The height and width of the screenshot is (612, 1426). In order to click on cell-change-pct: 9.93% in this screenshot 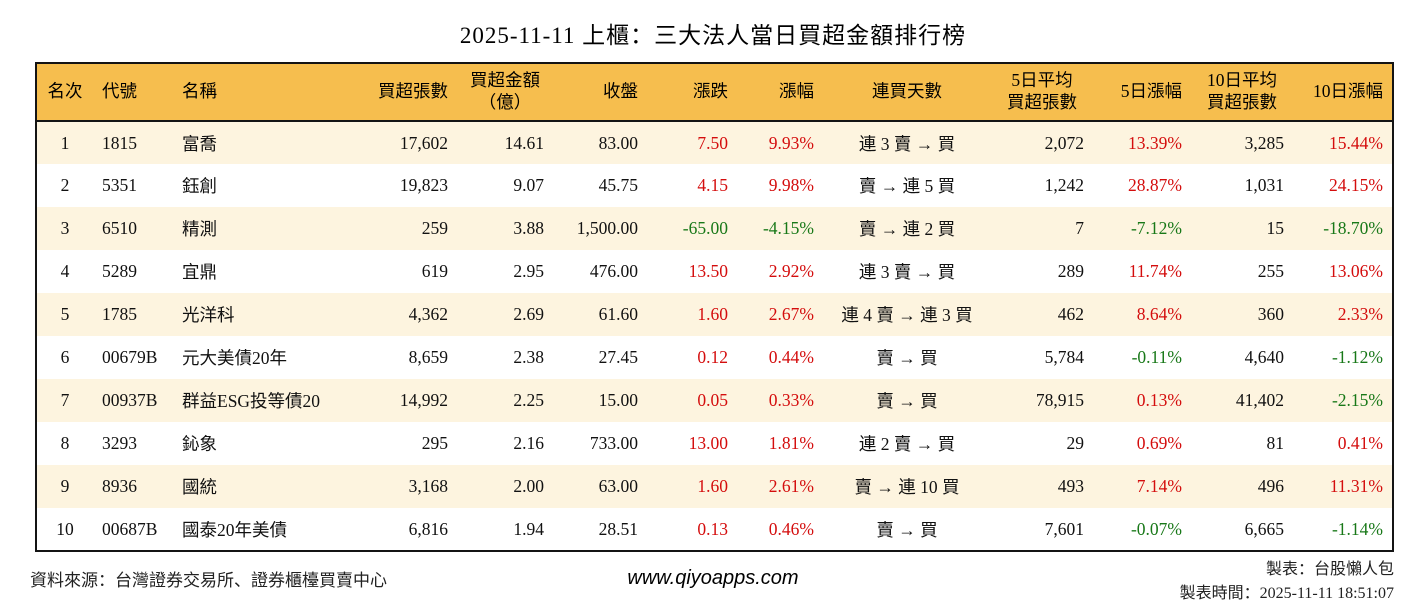, I will do `click(791, 142)`.